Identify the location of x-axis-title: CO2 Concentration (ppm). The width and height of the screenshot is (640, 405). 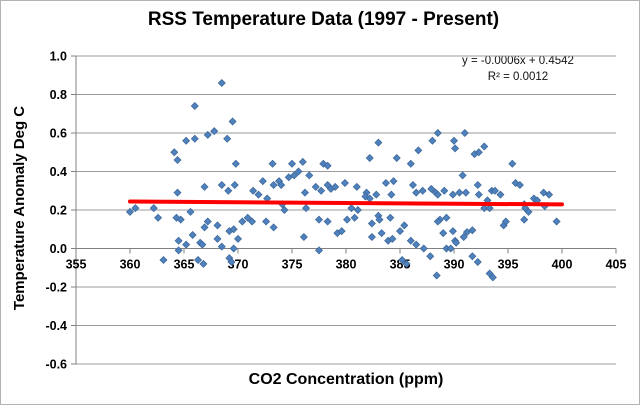
(346, 379).